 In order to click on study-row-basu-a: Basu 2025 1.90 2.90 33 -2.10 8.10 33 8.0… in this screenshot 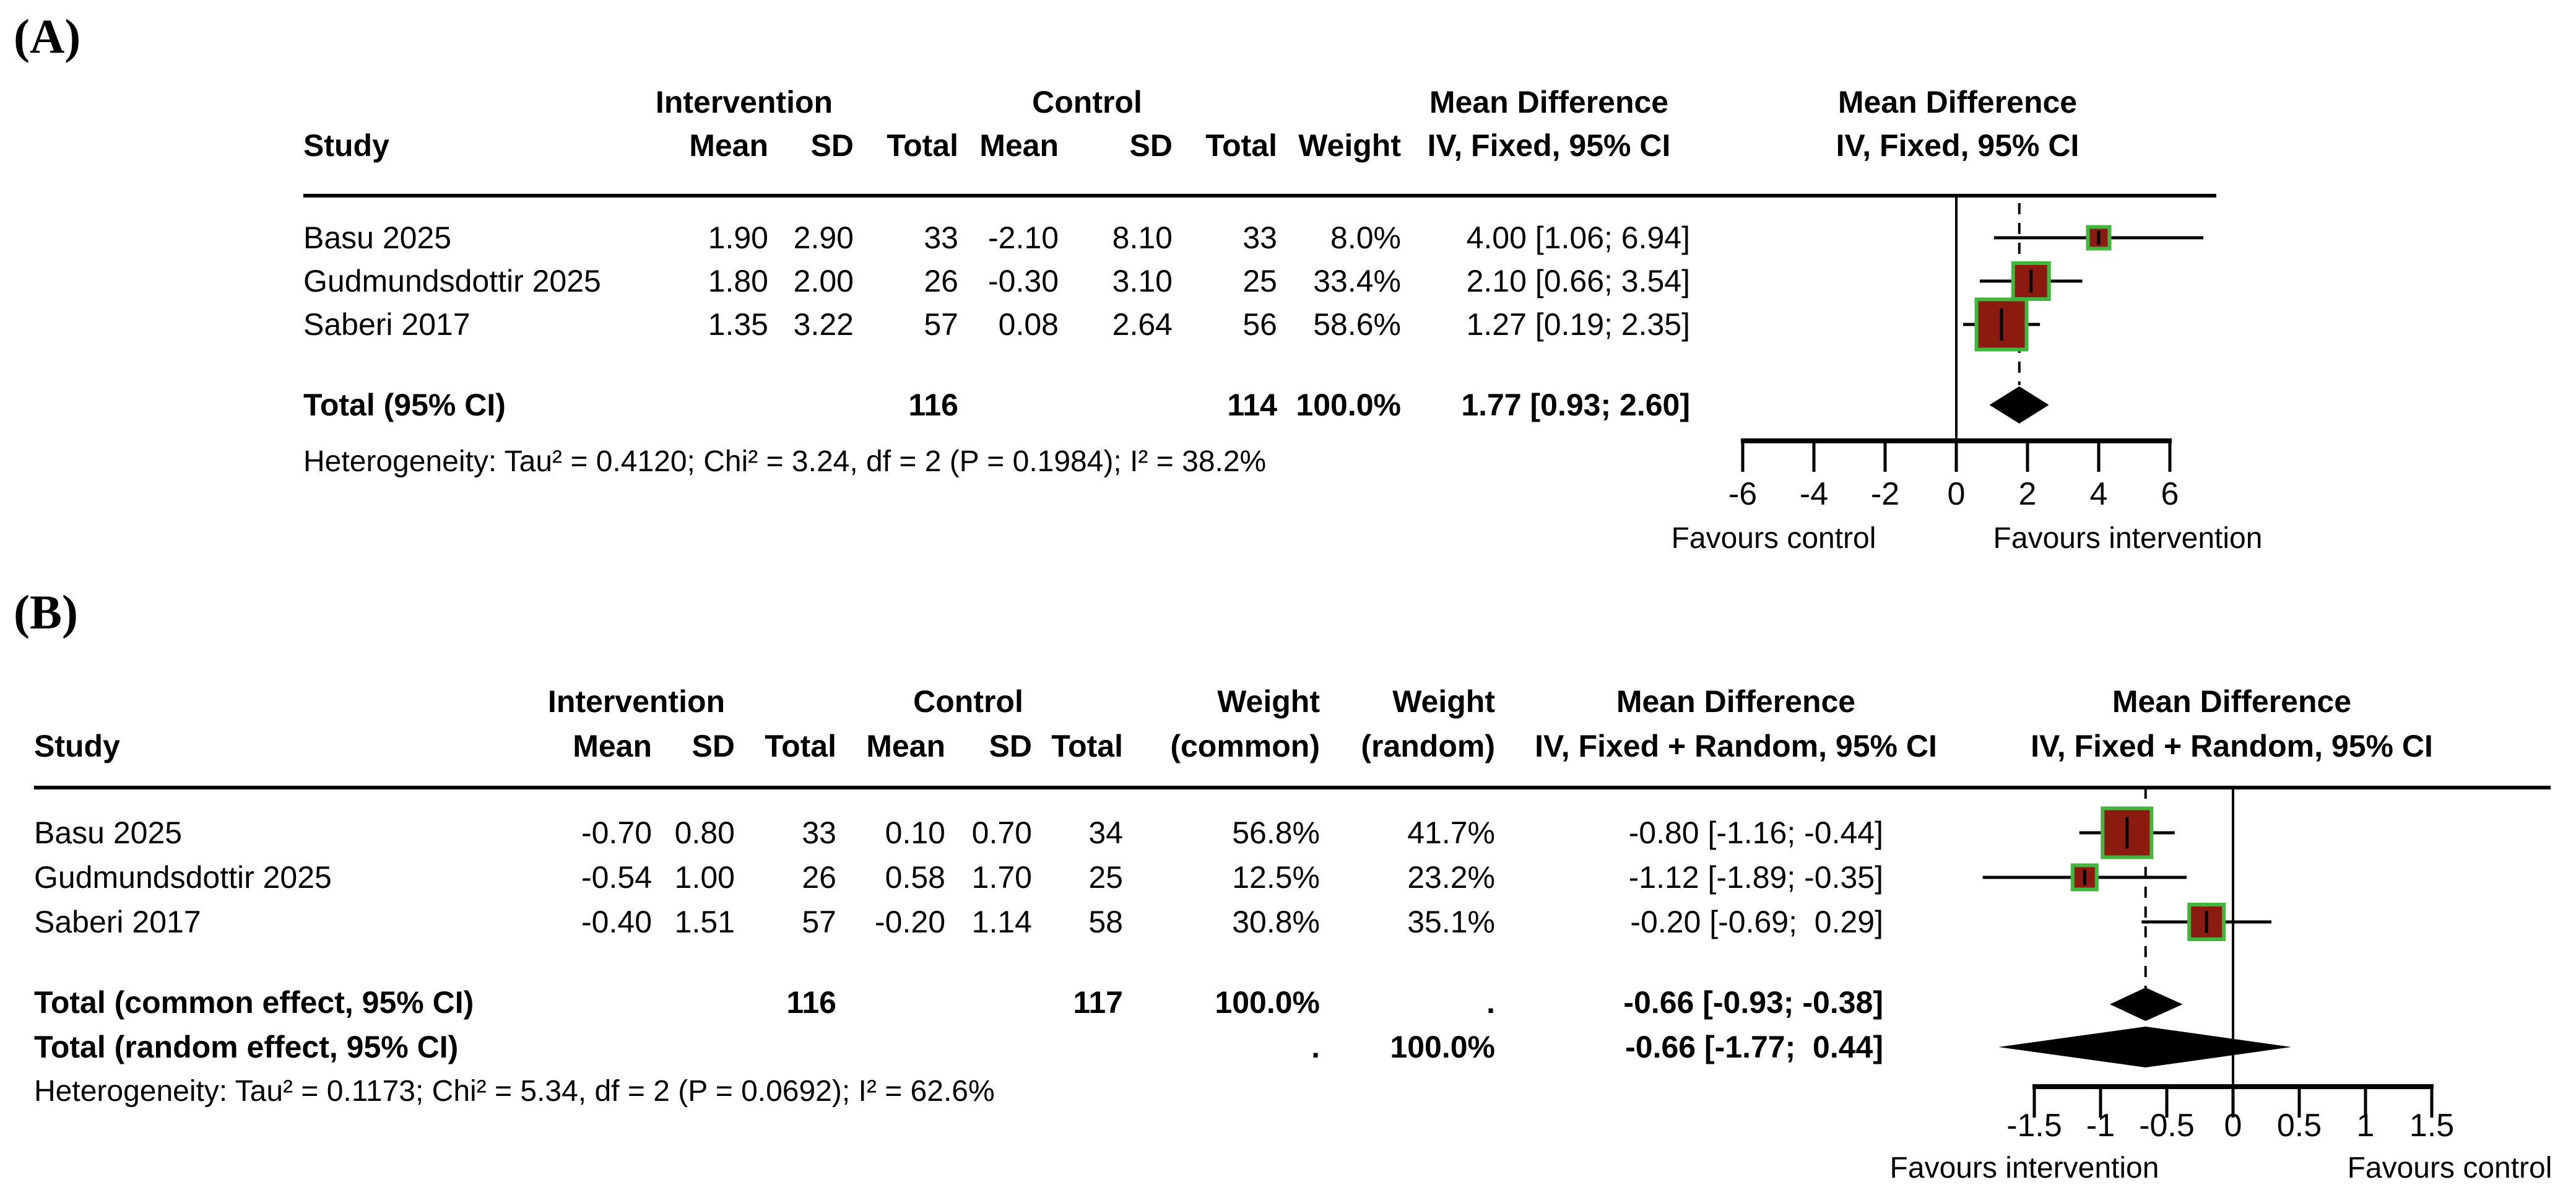, I will do `click(1288, 237)`.